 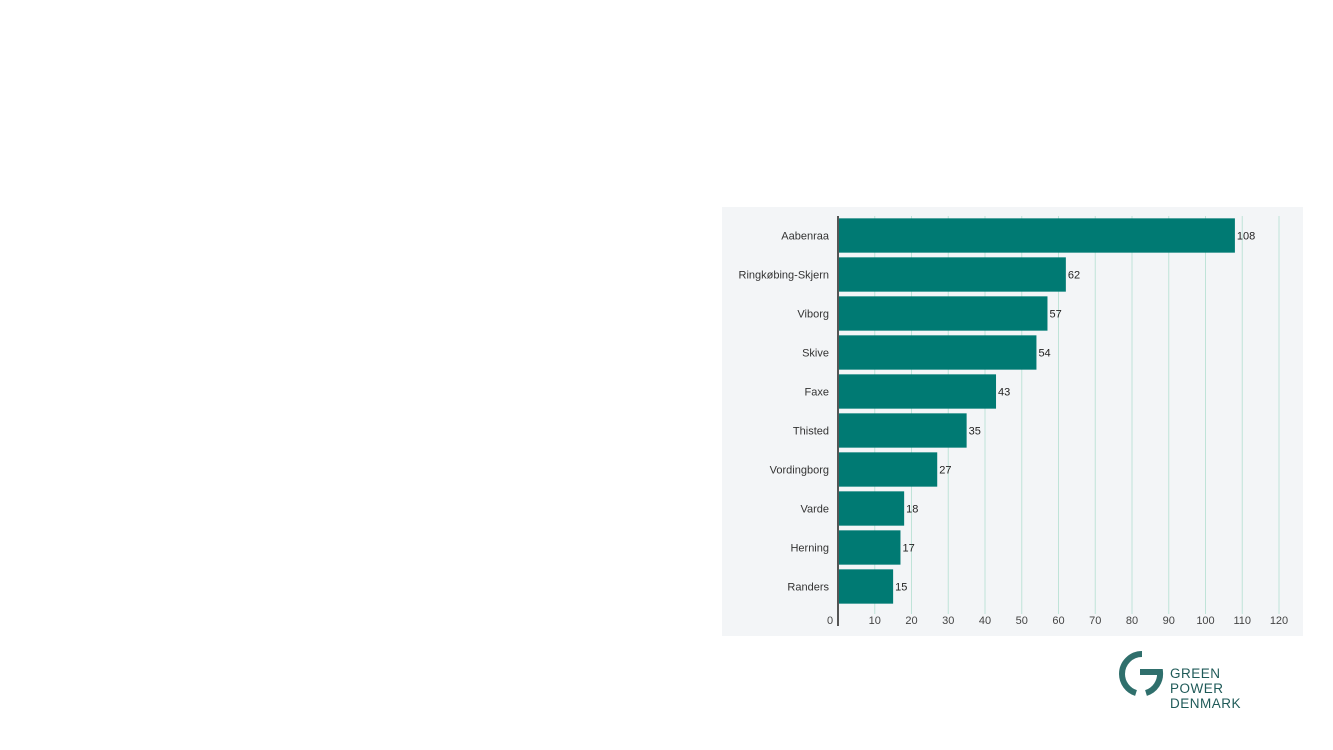 I want to click on data-label: 108, so click(x=1246, y=237).